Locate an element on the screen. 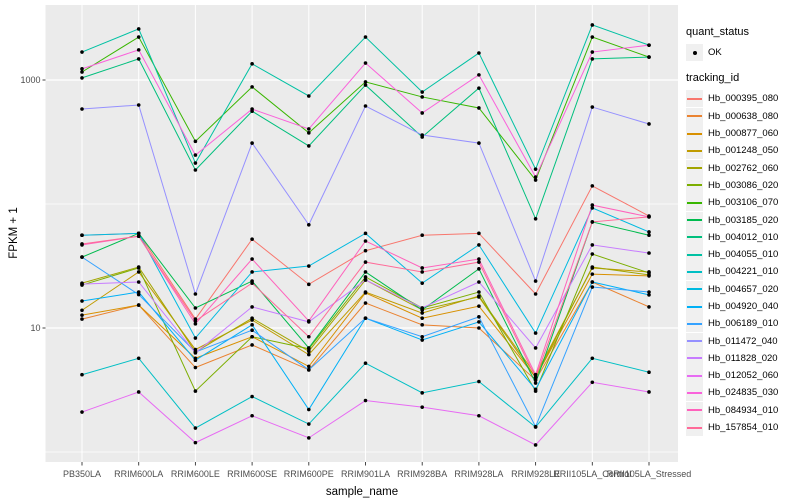 This screenshot has height=500, width=800. y-axis-title: FPKM + 1 is located at coordinates (14, 232).